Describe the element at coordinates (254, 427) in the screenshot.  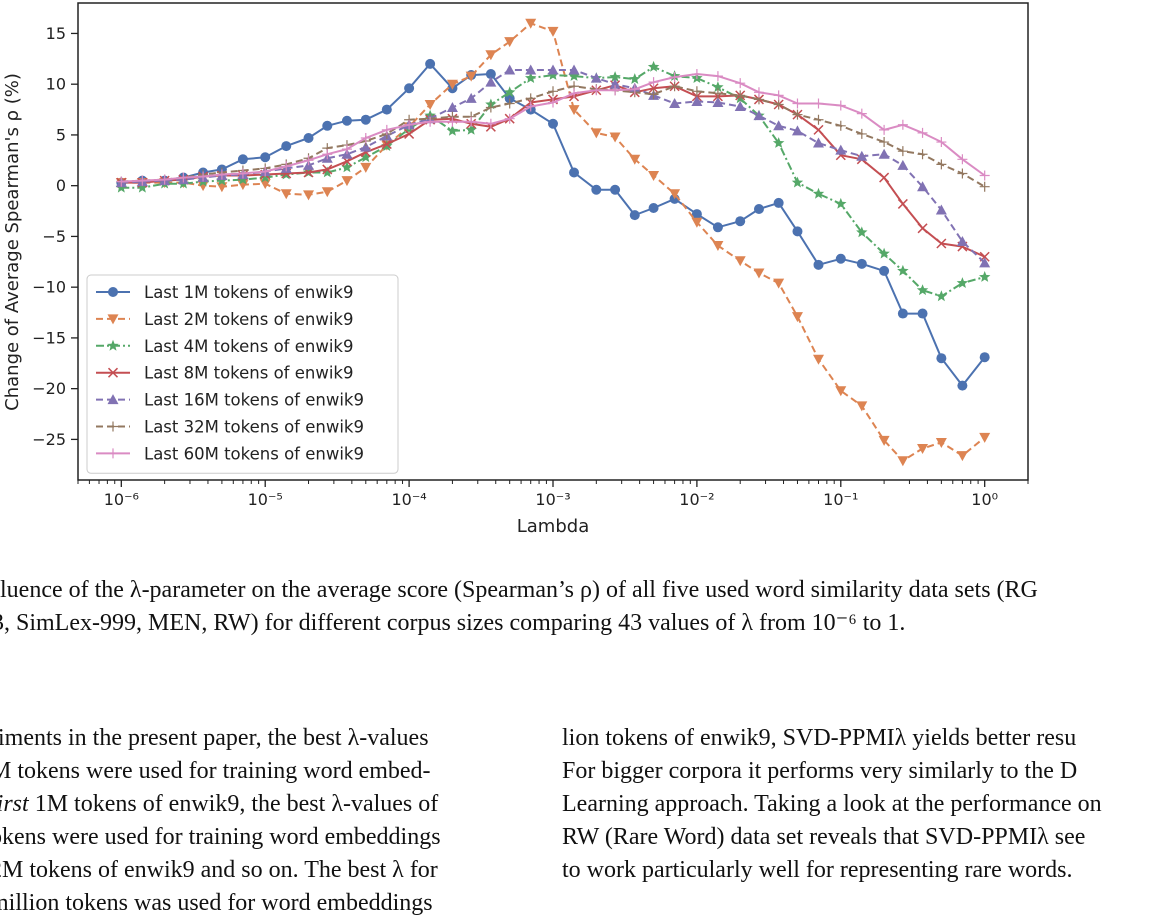
I see `legend-label: Last 32M tokens of enwik9` at that location.